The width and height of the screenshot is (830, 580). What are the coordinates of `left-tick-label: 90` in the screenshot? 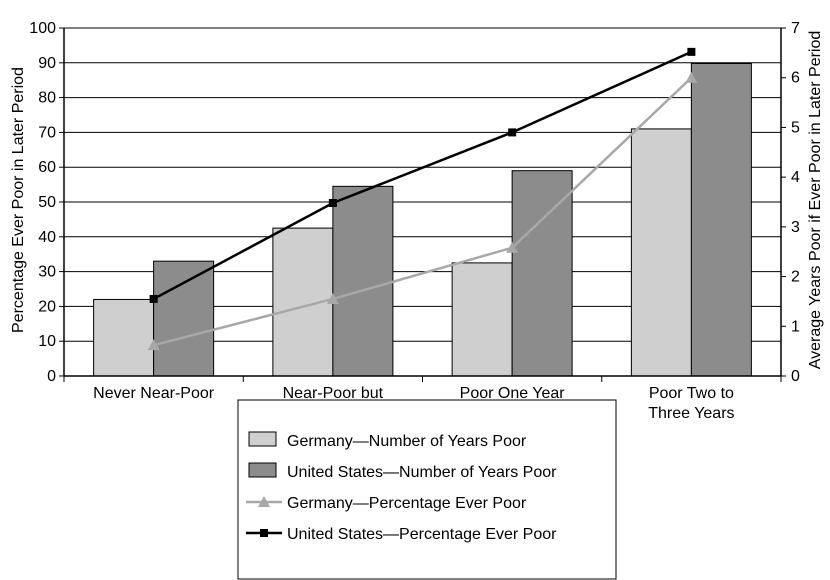 It's located at (47, 63).